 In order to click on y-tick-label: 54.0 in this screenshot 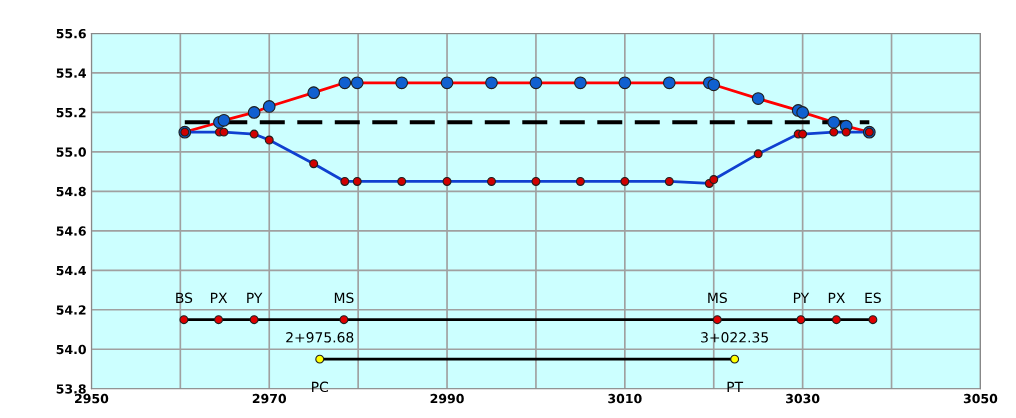, I will do `click(71, 349)`.